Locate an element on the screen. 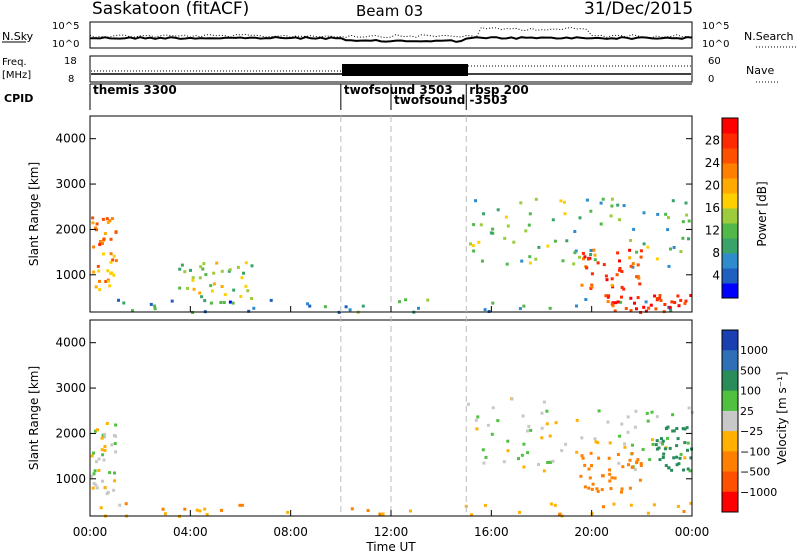 This screenshot has width=800, height=554. power-ylabel: Slant Range [km] is located at coordinates (34, 214).